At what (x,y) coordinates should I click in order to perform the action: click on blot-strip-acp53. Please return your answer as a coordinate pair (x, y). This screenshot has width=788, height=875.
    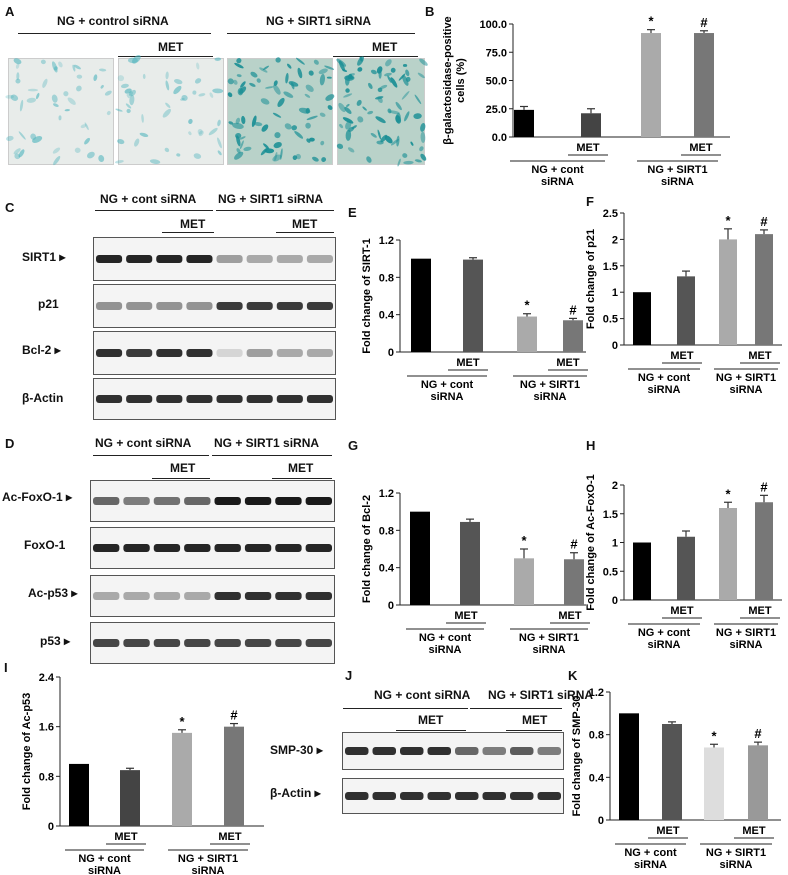
    Looking at the image, I should click on (212, 596).